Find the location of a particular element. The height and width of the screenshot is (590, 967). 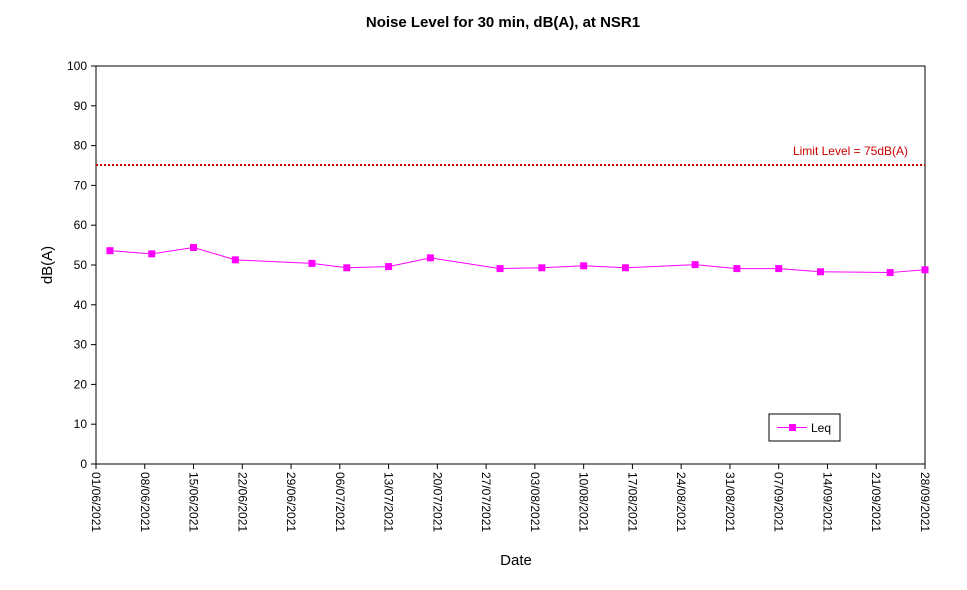

x-tick-label: 22/06/2021 is located at coordinates (242, 502).